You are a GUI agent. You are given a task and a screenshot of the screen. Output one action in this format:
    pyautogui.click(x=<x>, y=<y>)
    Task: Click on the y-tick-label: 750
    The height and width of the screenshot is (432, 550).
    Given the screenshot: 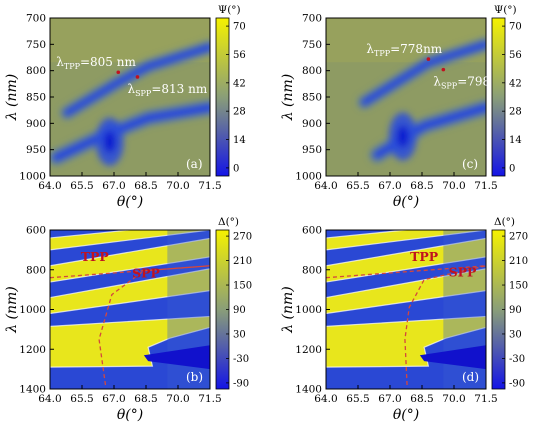 What is the action you would take?
    pyautogui.click(x=36, y=45)
    